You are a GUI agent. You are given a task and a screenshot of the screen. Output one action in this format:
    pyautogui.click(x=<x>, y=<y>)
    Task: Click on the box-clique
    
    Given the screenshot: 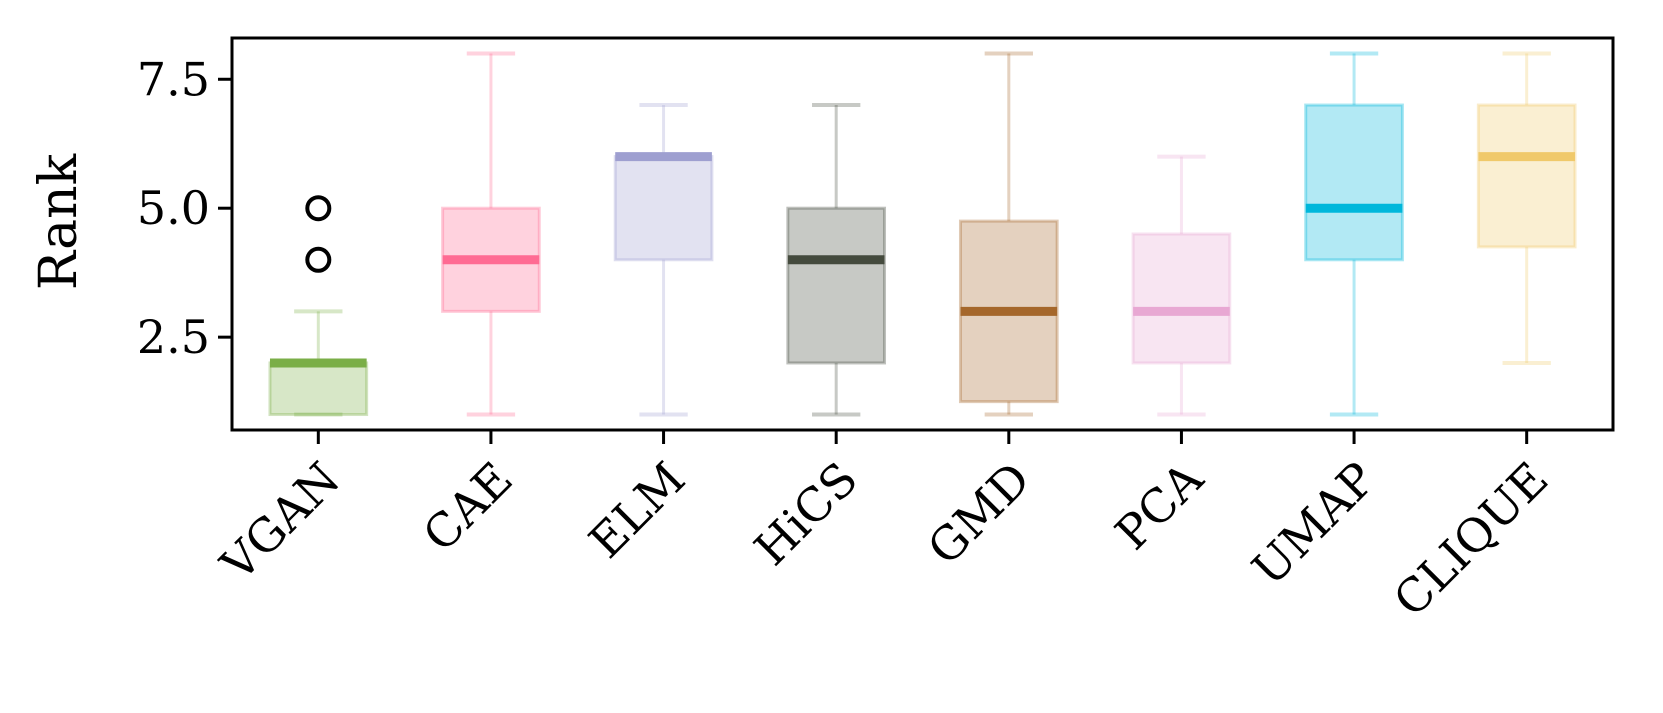 What is the action you would take?
    pyautogui.click(x=1526, y=208)
    